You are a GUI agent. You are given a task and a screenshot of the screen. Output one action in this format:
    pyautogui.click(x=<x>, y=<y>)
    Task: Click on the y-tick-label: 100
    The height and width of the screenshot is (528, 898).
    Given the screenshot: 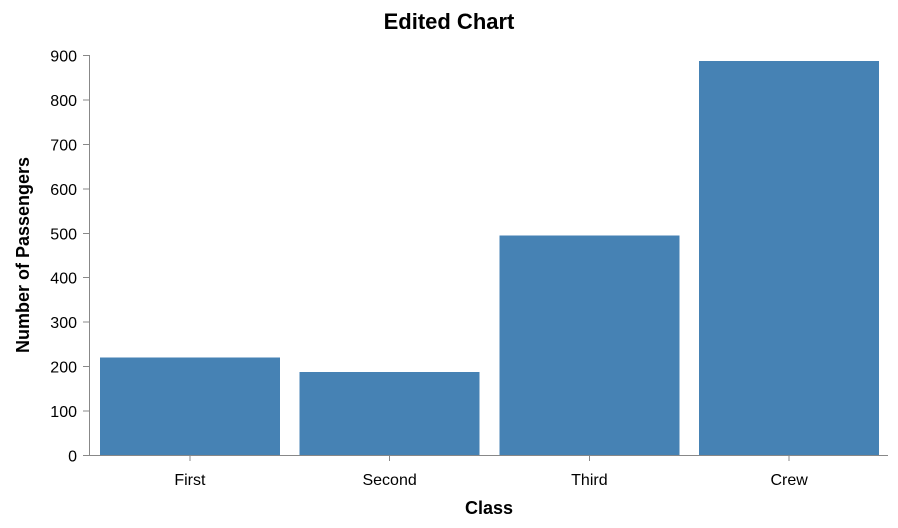 What is the action you would take?
    pyautogui.click(x=63, y=412)
    